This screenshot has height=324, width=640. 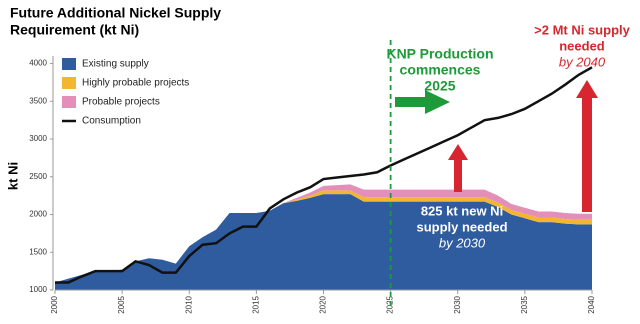 I want to click on y-axis-label: kt Ni, so click(x=12, y=176).